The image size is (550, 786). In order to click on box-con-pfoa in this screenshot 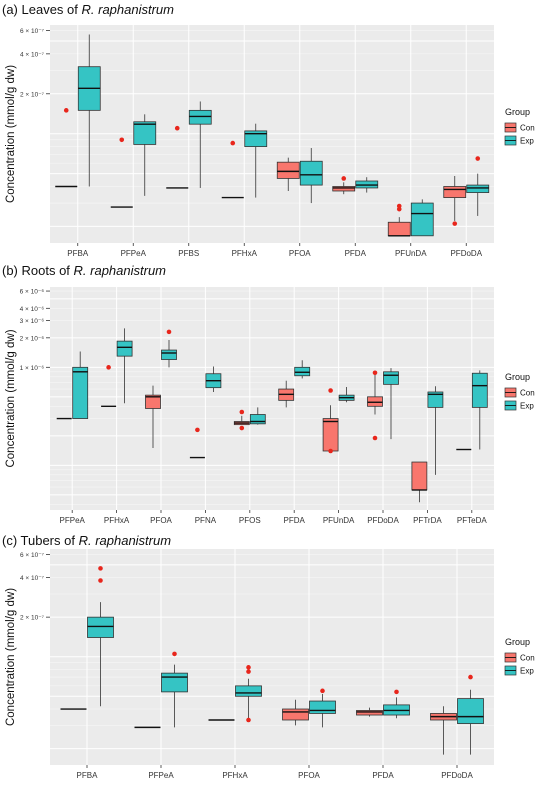, I will do `click(295, 712)`.